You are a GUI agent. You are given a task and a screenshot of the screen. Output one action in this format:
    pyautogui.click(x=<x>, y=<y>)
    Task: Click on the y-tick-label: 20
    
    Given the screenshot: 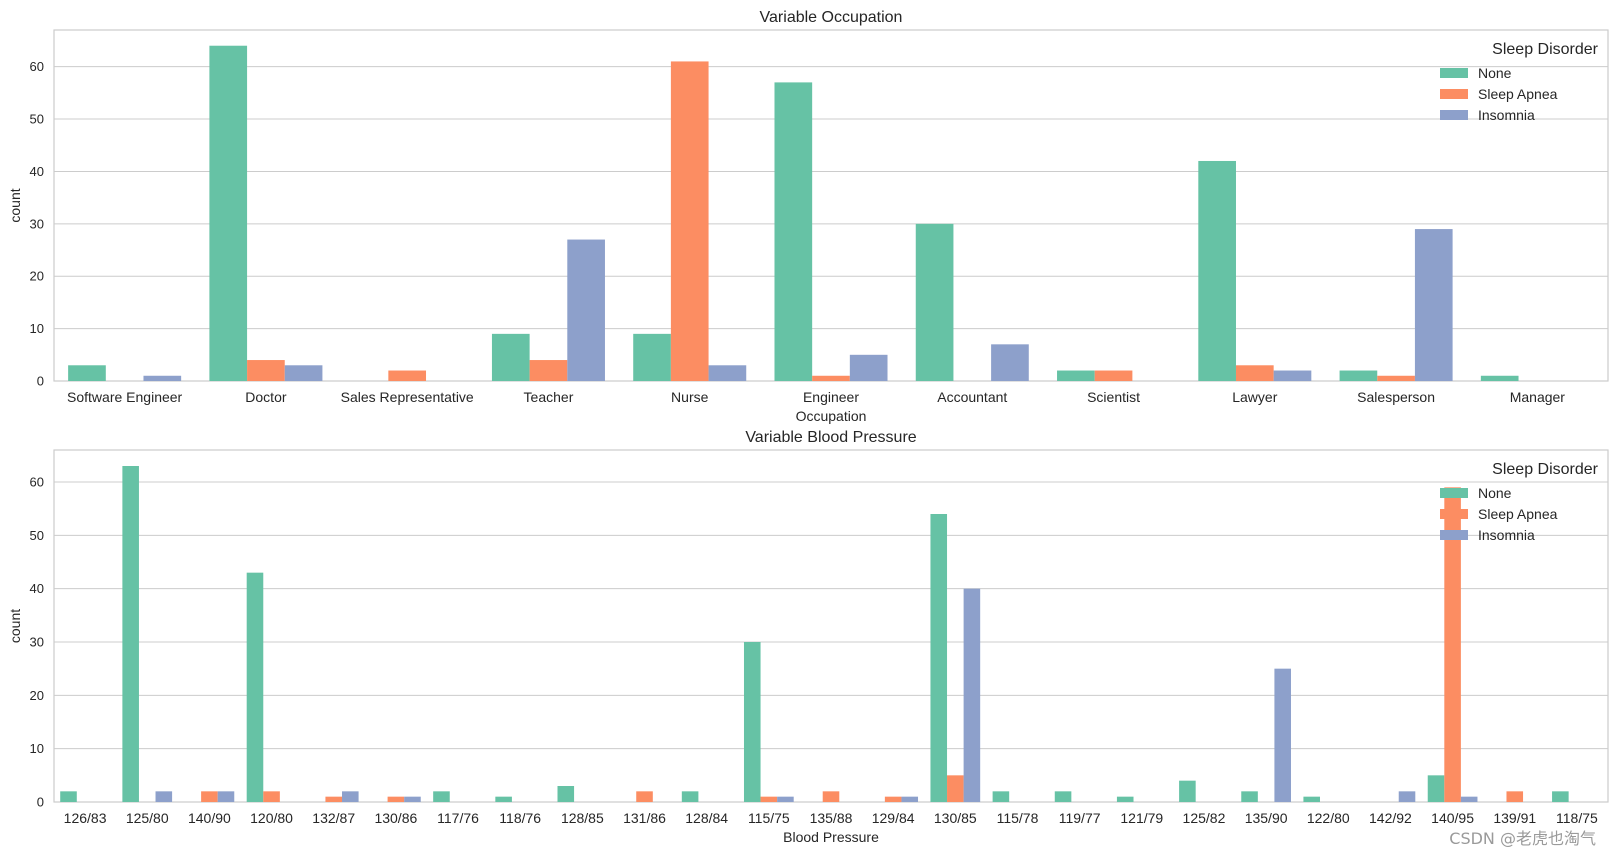 What is the action you would take?
    pyautogui.click(x=37, y=276)
    